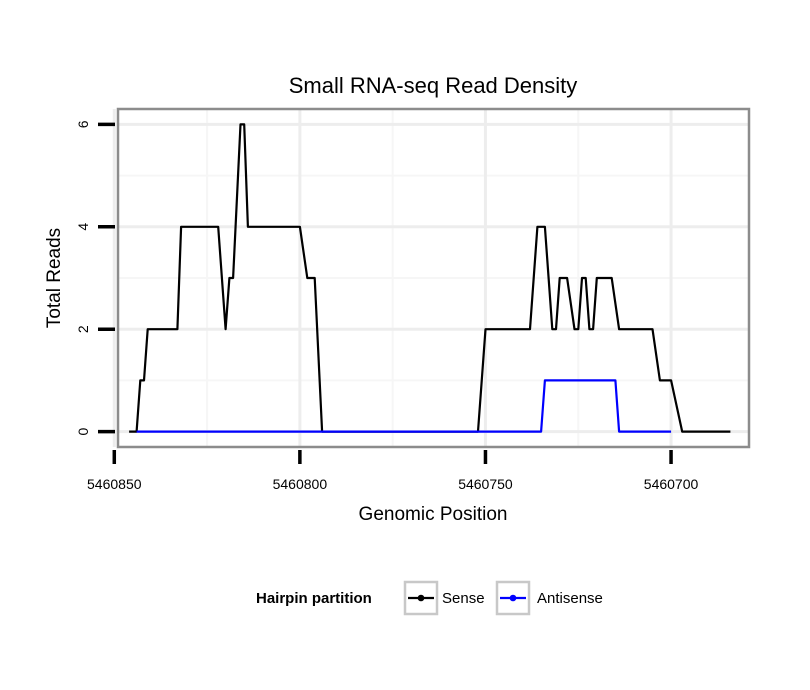 This screenshot has width=810, height=690. What do you see at coordinates (404, 406) in the screenshot?
I see `series-line-antisense` at bounding box center [404, 406].